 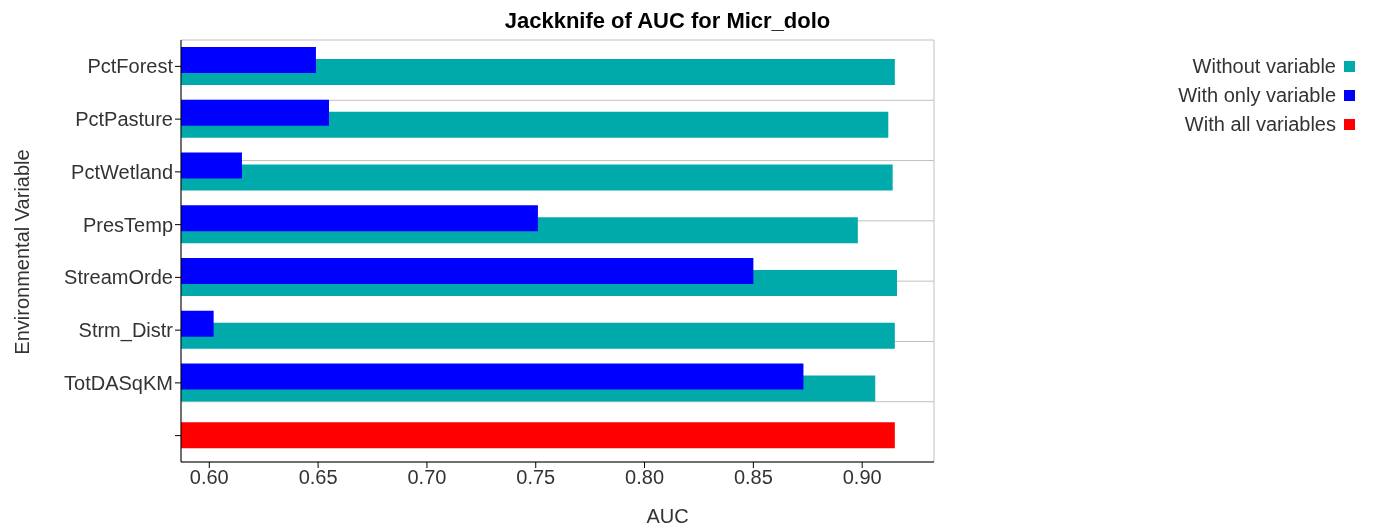 I want to click on y-tick-label: PctForest, so click(x=130, y=66).